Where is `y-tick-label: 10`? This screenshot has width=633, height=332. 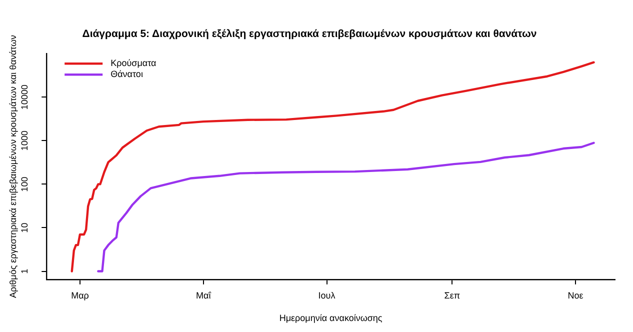
y-tick-label: 10 is located at coordinates (25, 227).